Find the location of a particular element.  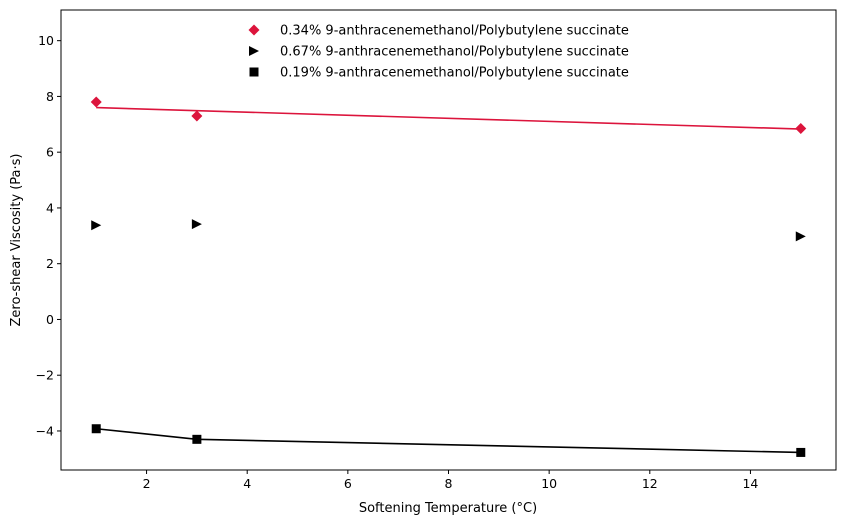

y-tick-label: 0 is located at coordinates (50, 319).